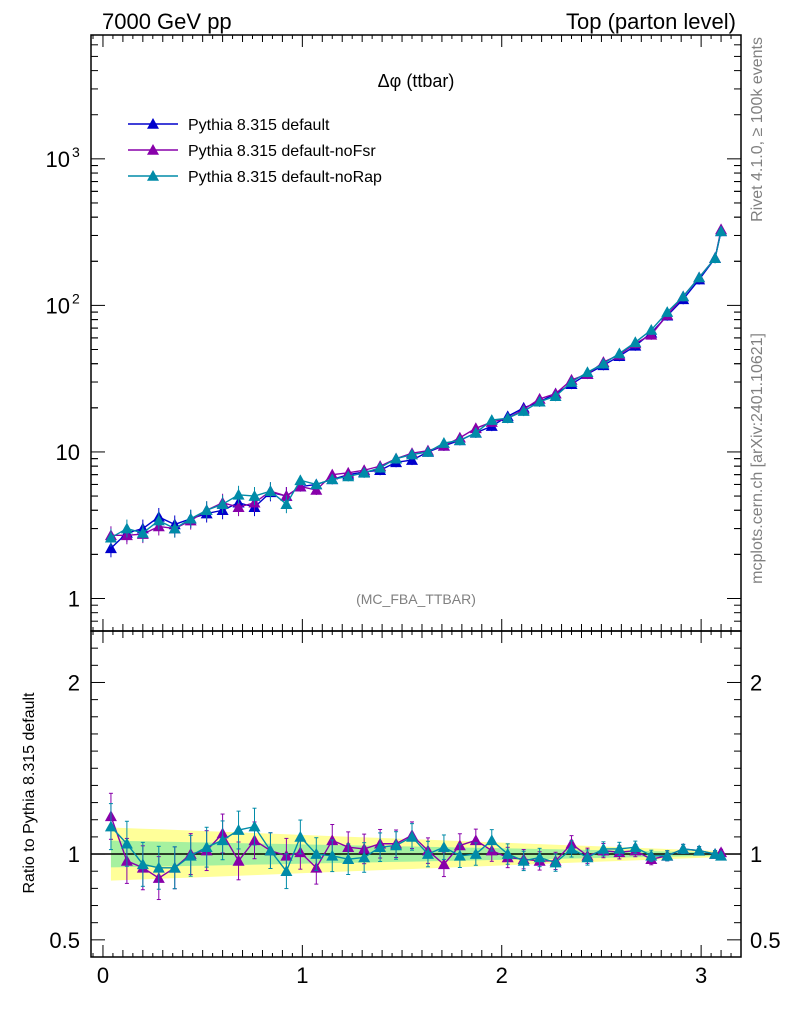 This screenshot has width=786, height=1024. I want to click on x-tick-label: 2, so click(502, 975).